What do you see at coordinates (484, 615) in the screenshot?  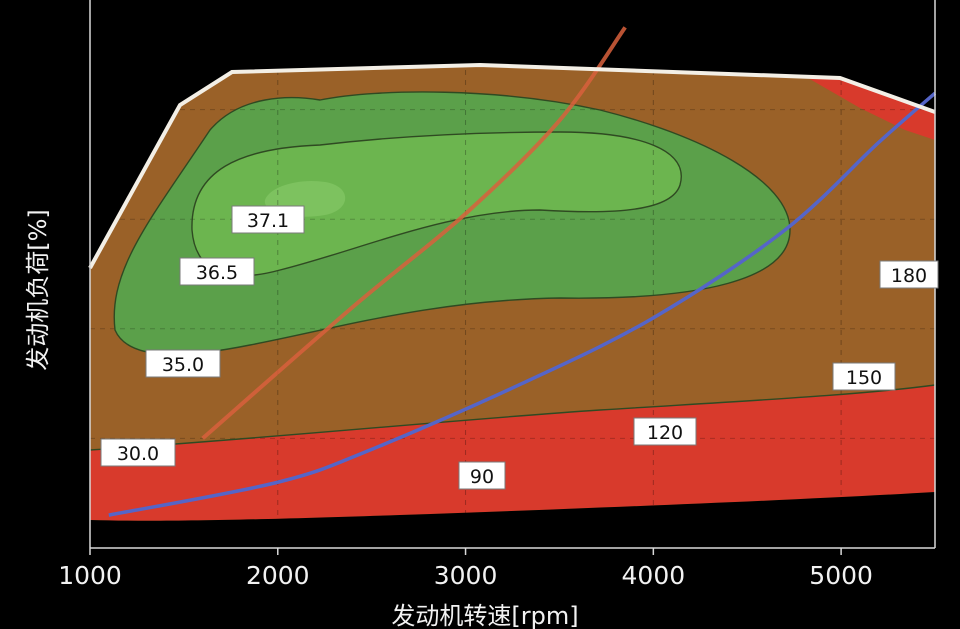 I see `x-axis-title: 发动机转速[rpm]` at bounding box center [484, 615].